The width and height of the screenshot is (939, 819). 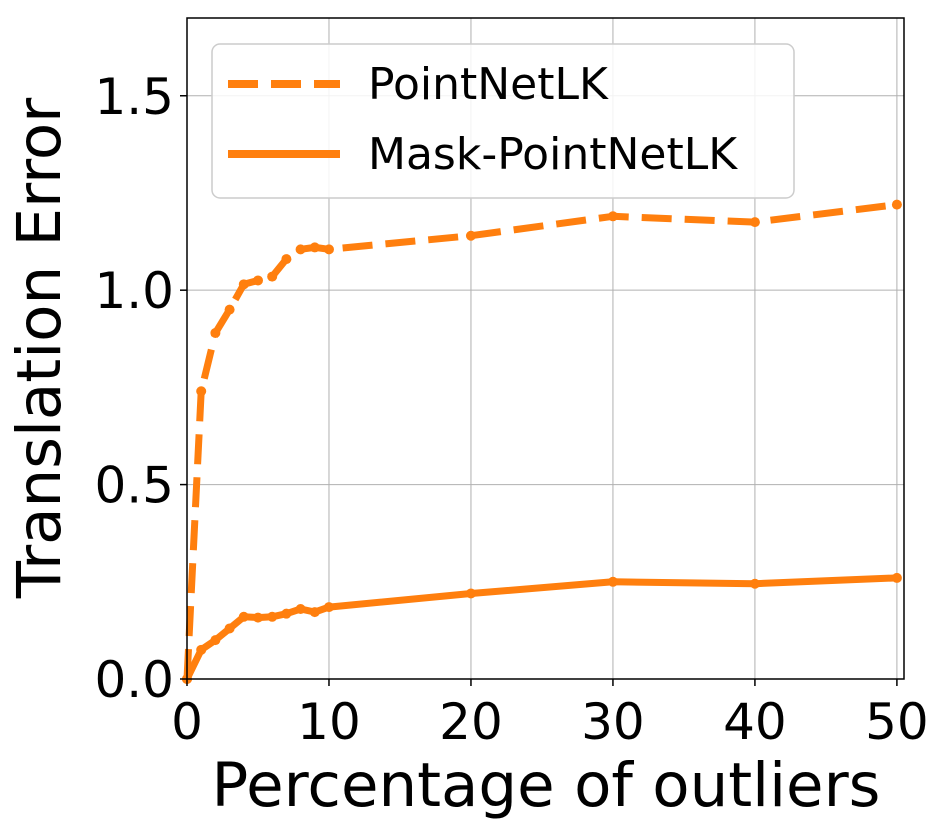 What do you see at coordinates (546, 784) in the screenshot?
I see `x-axis-title: Percentage of outliers` at bounding box center [546, 784].